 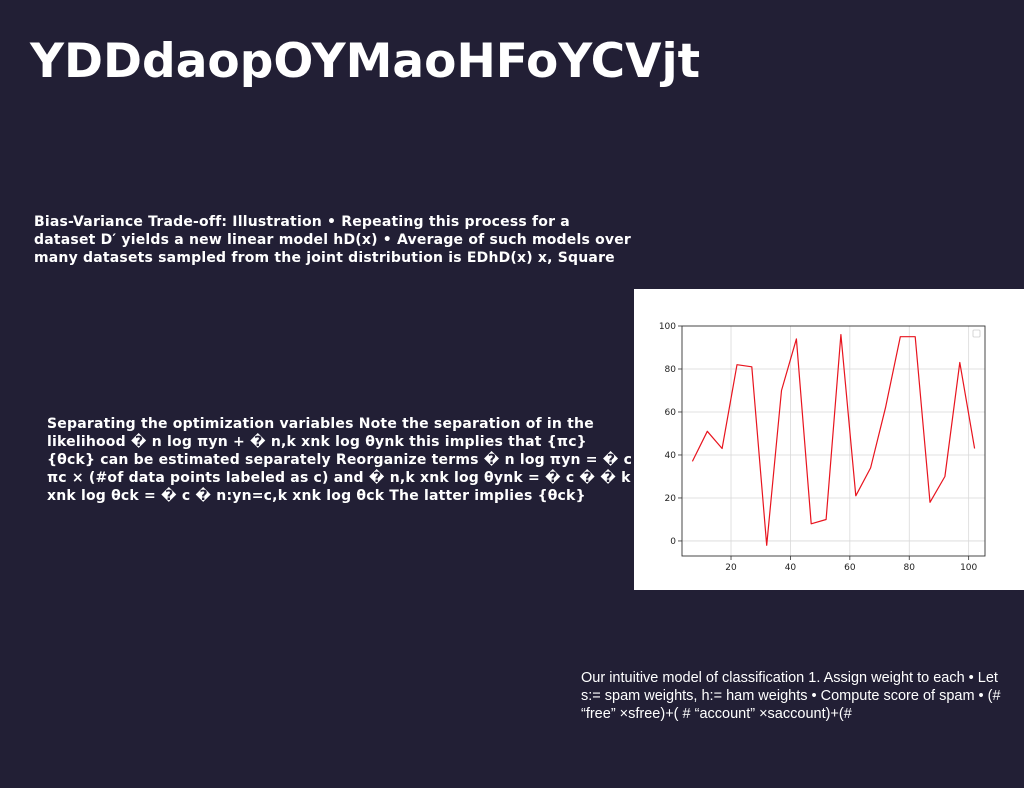 What do you see at coordinates (667, 327) in the screenshot?
I see `y-tick-label: 100` at bounding box center [667, 327].